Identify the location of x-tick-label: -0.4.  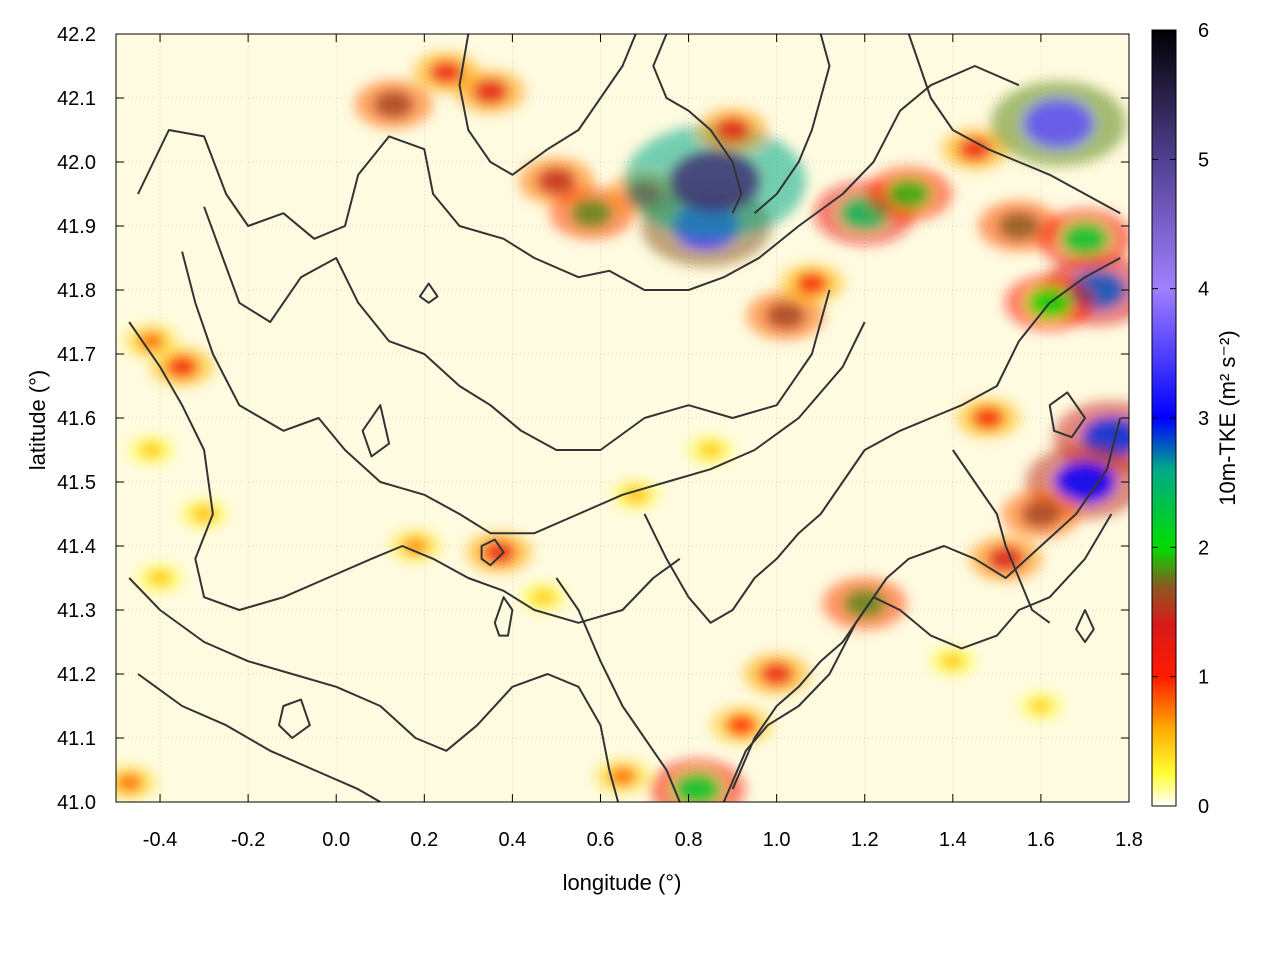
(160, 840).